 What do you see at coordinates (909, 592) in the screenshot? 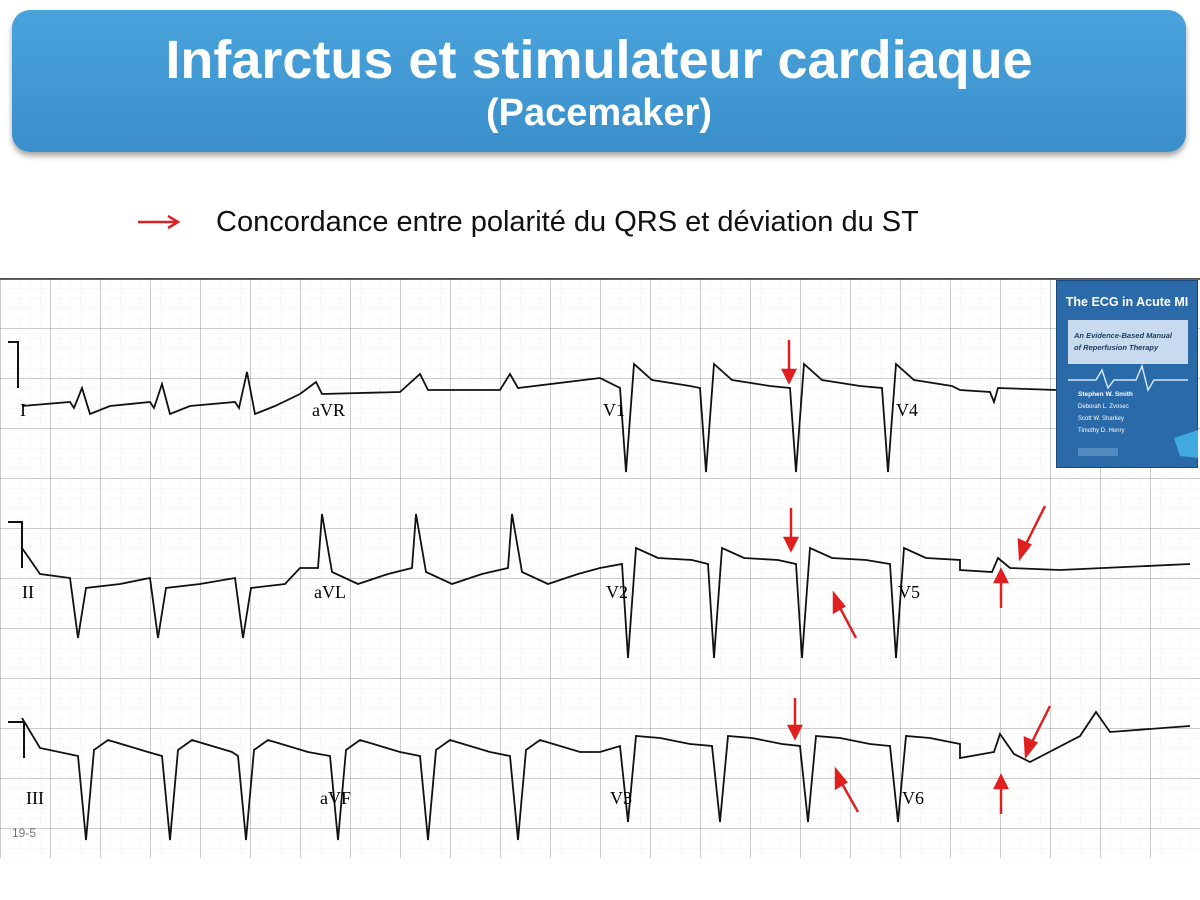
I see `lead-label: V5` at bounding box center [909, 592].